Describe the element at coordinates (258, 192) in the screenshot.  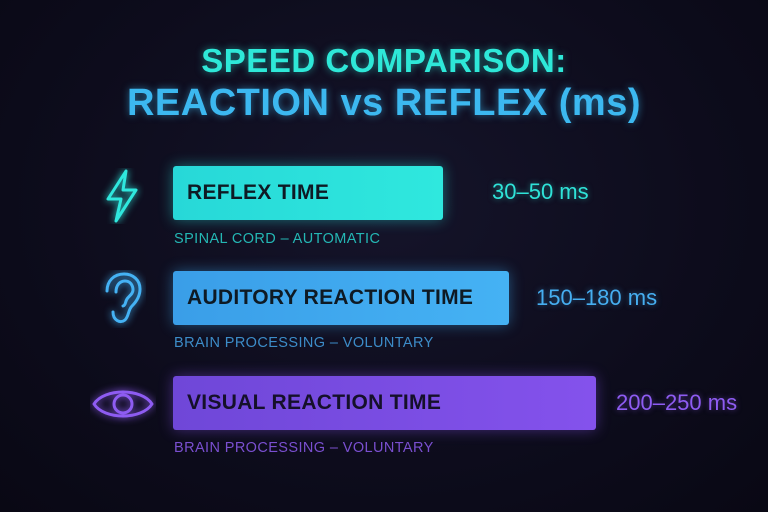
I see `bar-label-reflex: REFLEX TIME` at that location.